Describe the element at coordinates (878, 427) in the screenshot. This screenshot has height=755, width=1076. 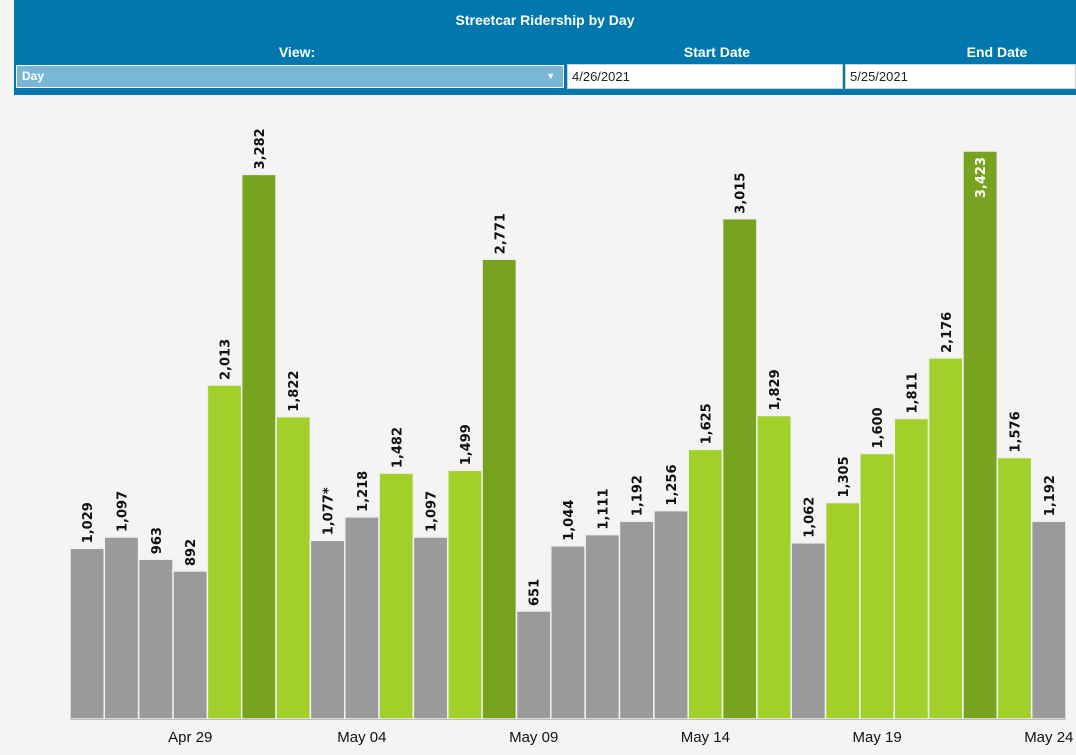
I see `bar-value-label: 1,600` at that location.